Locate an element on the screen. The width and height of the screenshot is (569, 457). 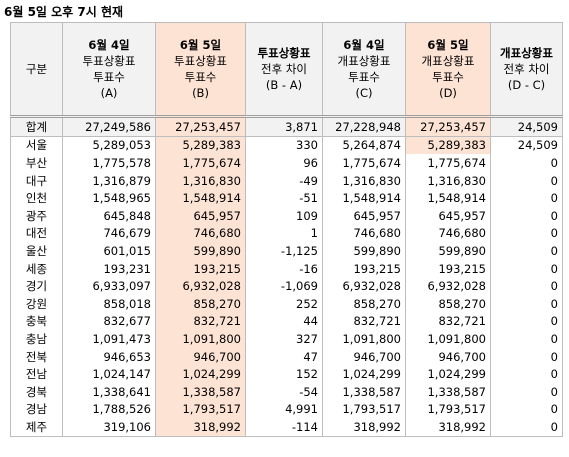
number-cell: 44 is located at coordinates (284, 321).